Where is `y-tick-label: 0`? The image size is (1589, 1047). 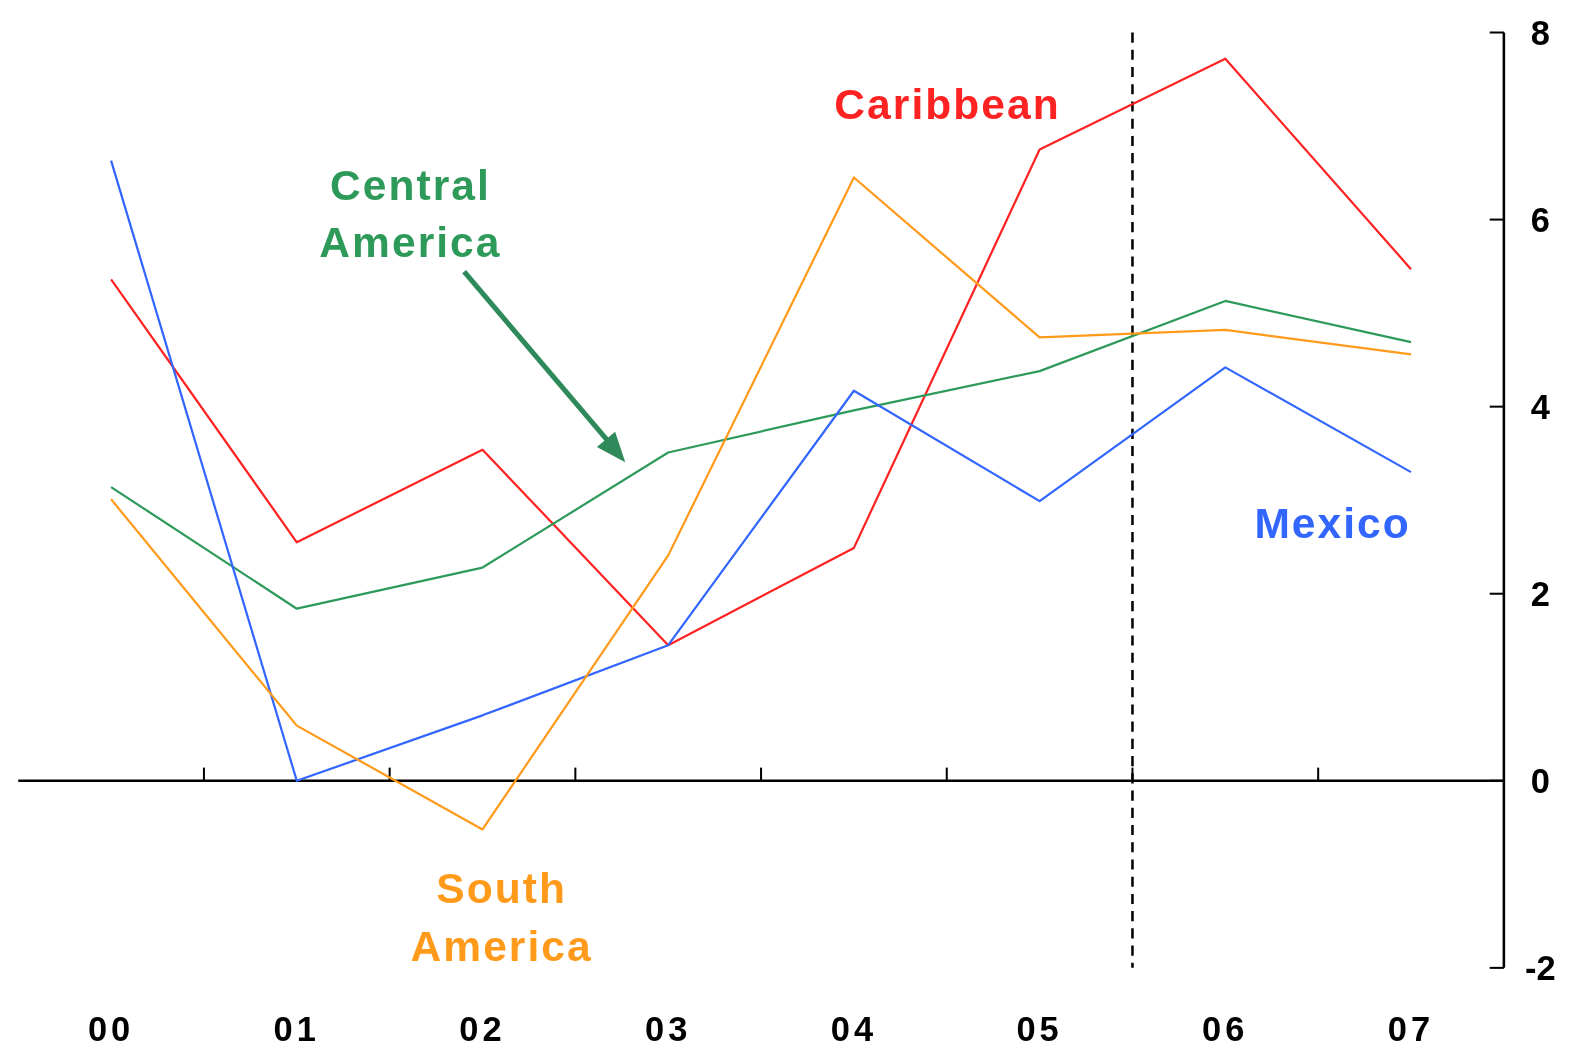
y-tick-label: 0 is located at coordinates (1540, 780).